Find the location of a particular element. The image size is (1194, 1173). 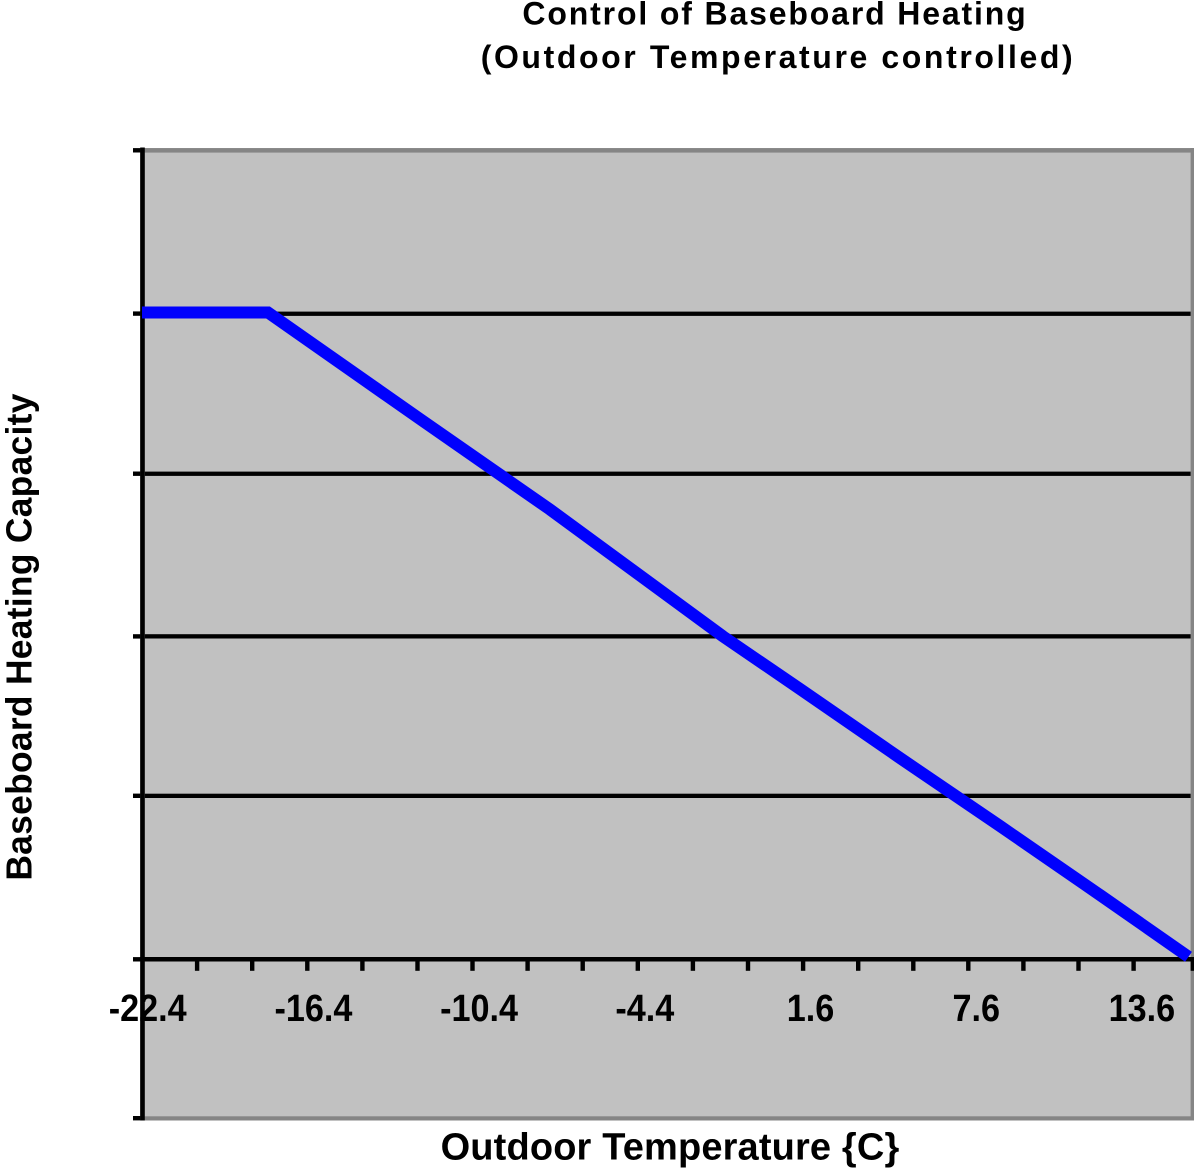

svg-text: -4.4 is located at coordinates (644, 1007).